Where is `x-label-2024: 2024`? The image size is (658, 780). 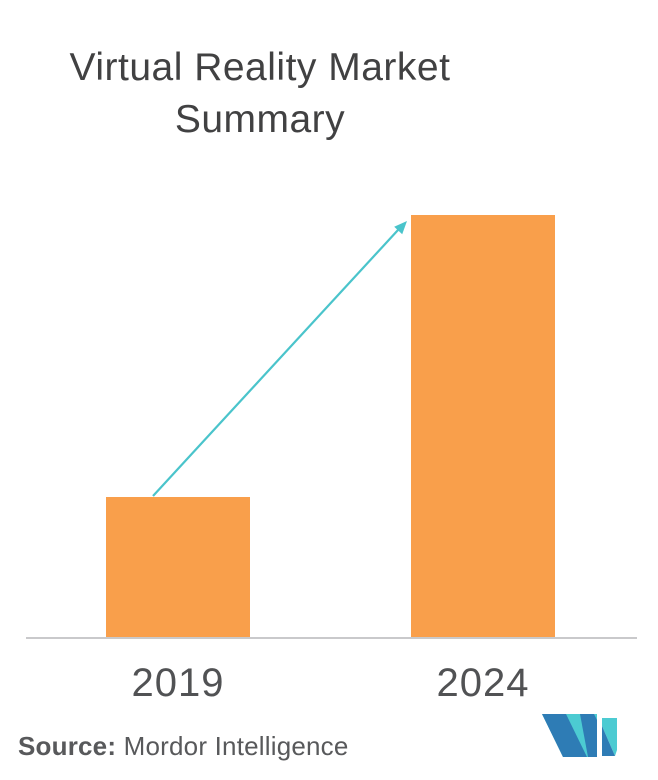
x-label-2024: 2024 is located at coordinates (483, 683).